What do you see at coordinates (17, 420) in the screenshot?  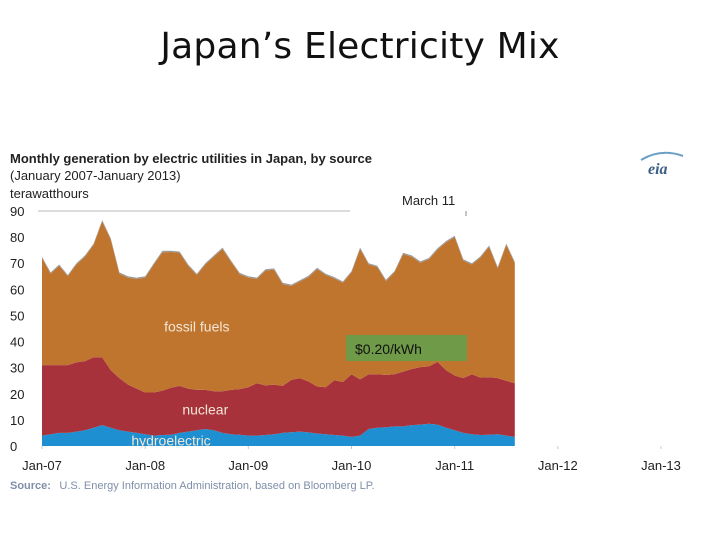 I see `y-tick-label: 10` at bounding box center [17, 420].